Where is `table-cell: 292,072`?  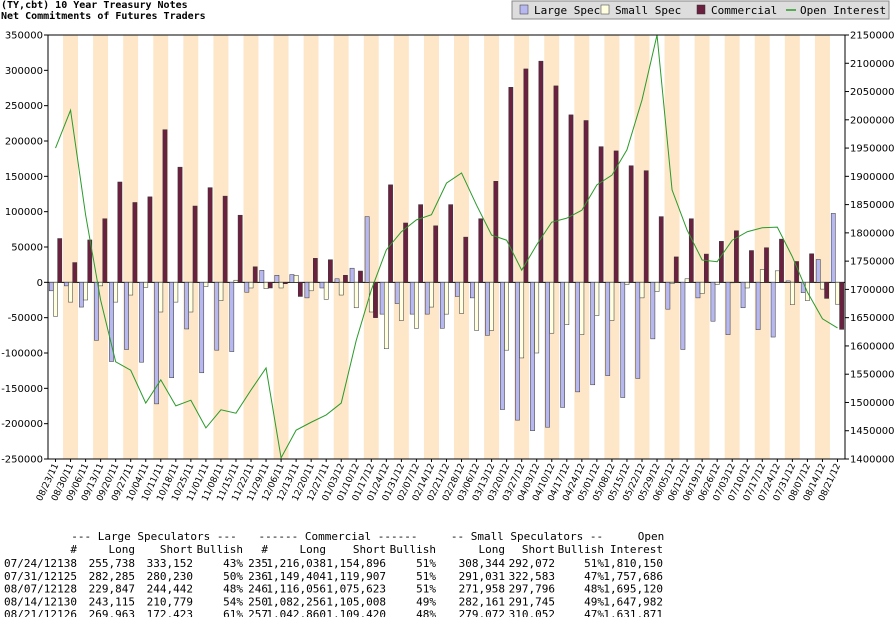 table-cell: 292,072 is located at coordinates (532, 563).